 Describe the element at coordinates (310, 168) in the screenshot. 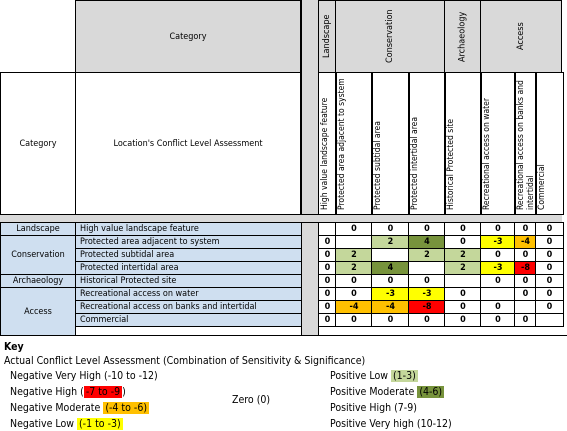

I see `separator-column` at that location.